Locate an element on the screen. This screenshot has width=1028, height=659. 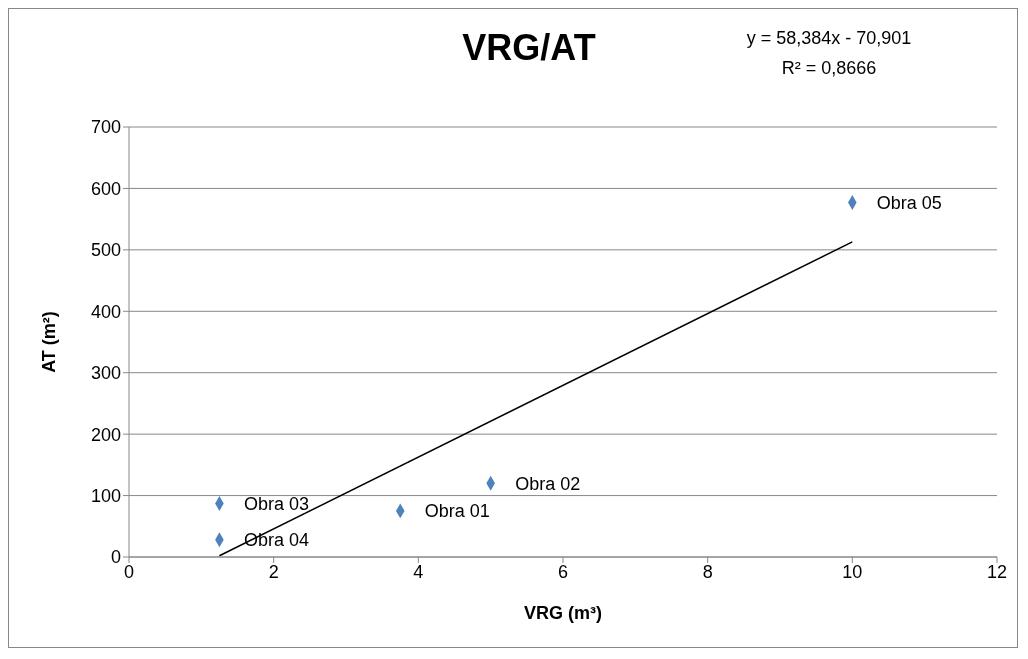
x-tick-label: 10 is located at coordinates (852, 571).